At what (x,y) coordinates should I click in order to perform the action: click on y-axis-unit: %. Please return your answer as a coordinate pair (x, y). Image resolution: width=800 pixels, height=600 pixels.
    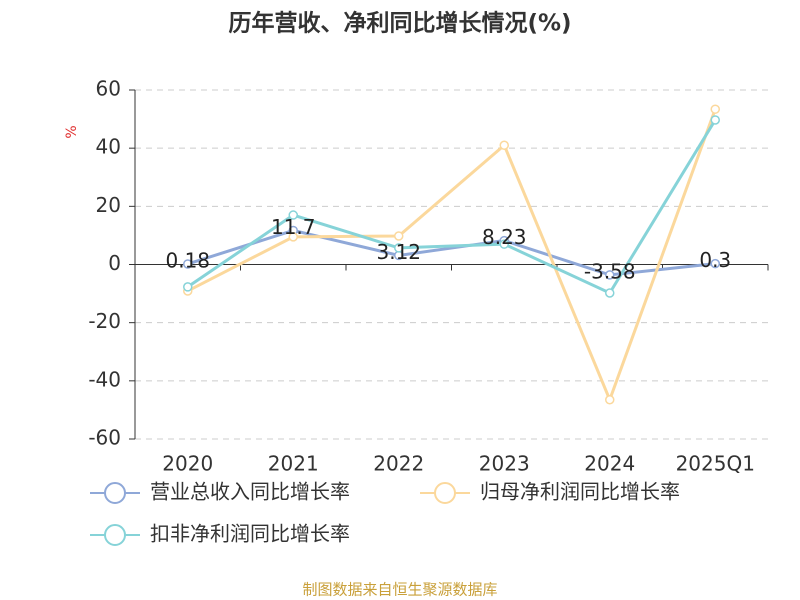
    Looking at the image, I should click on (72, 131).